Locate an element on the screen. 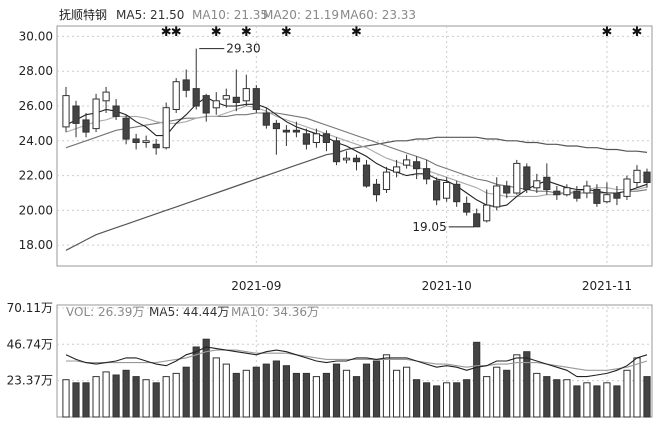  legend-vol: VOL: 26.39万 is located at coordinates (105, 312).